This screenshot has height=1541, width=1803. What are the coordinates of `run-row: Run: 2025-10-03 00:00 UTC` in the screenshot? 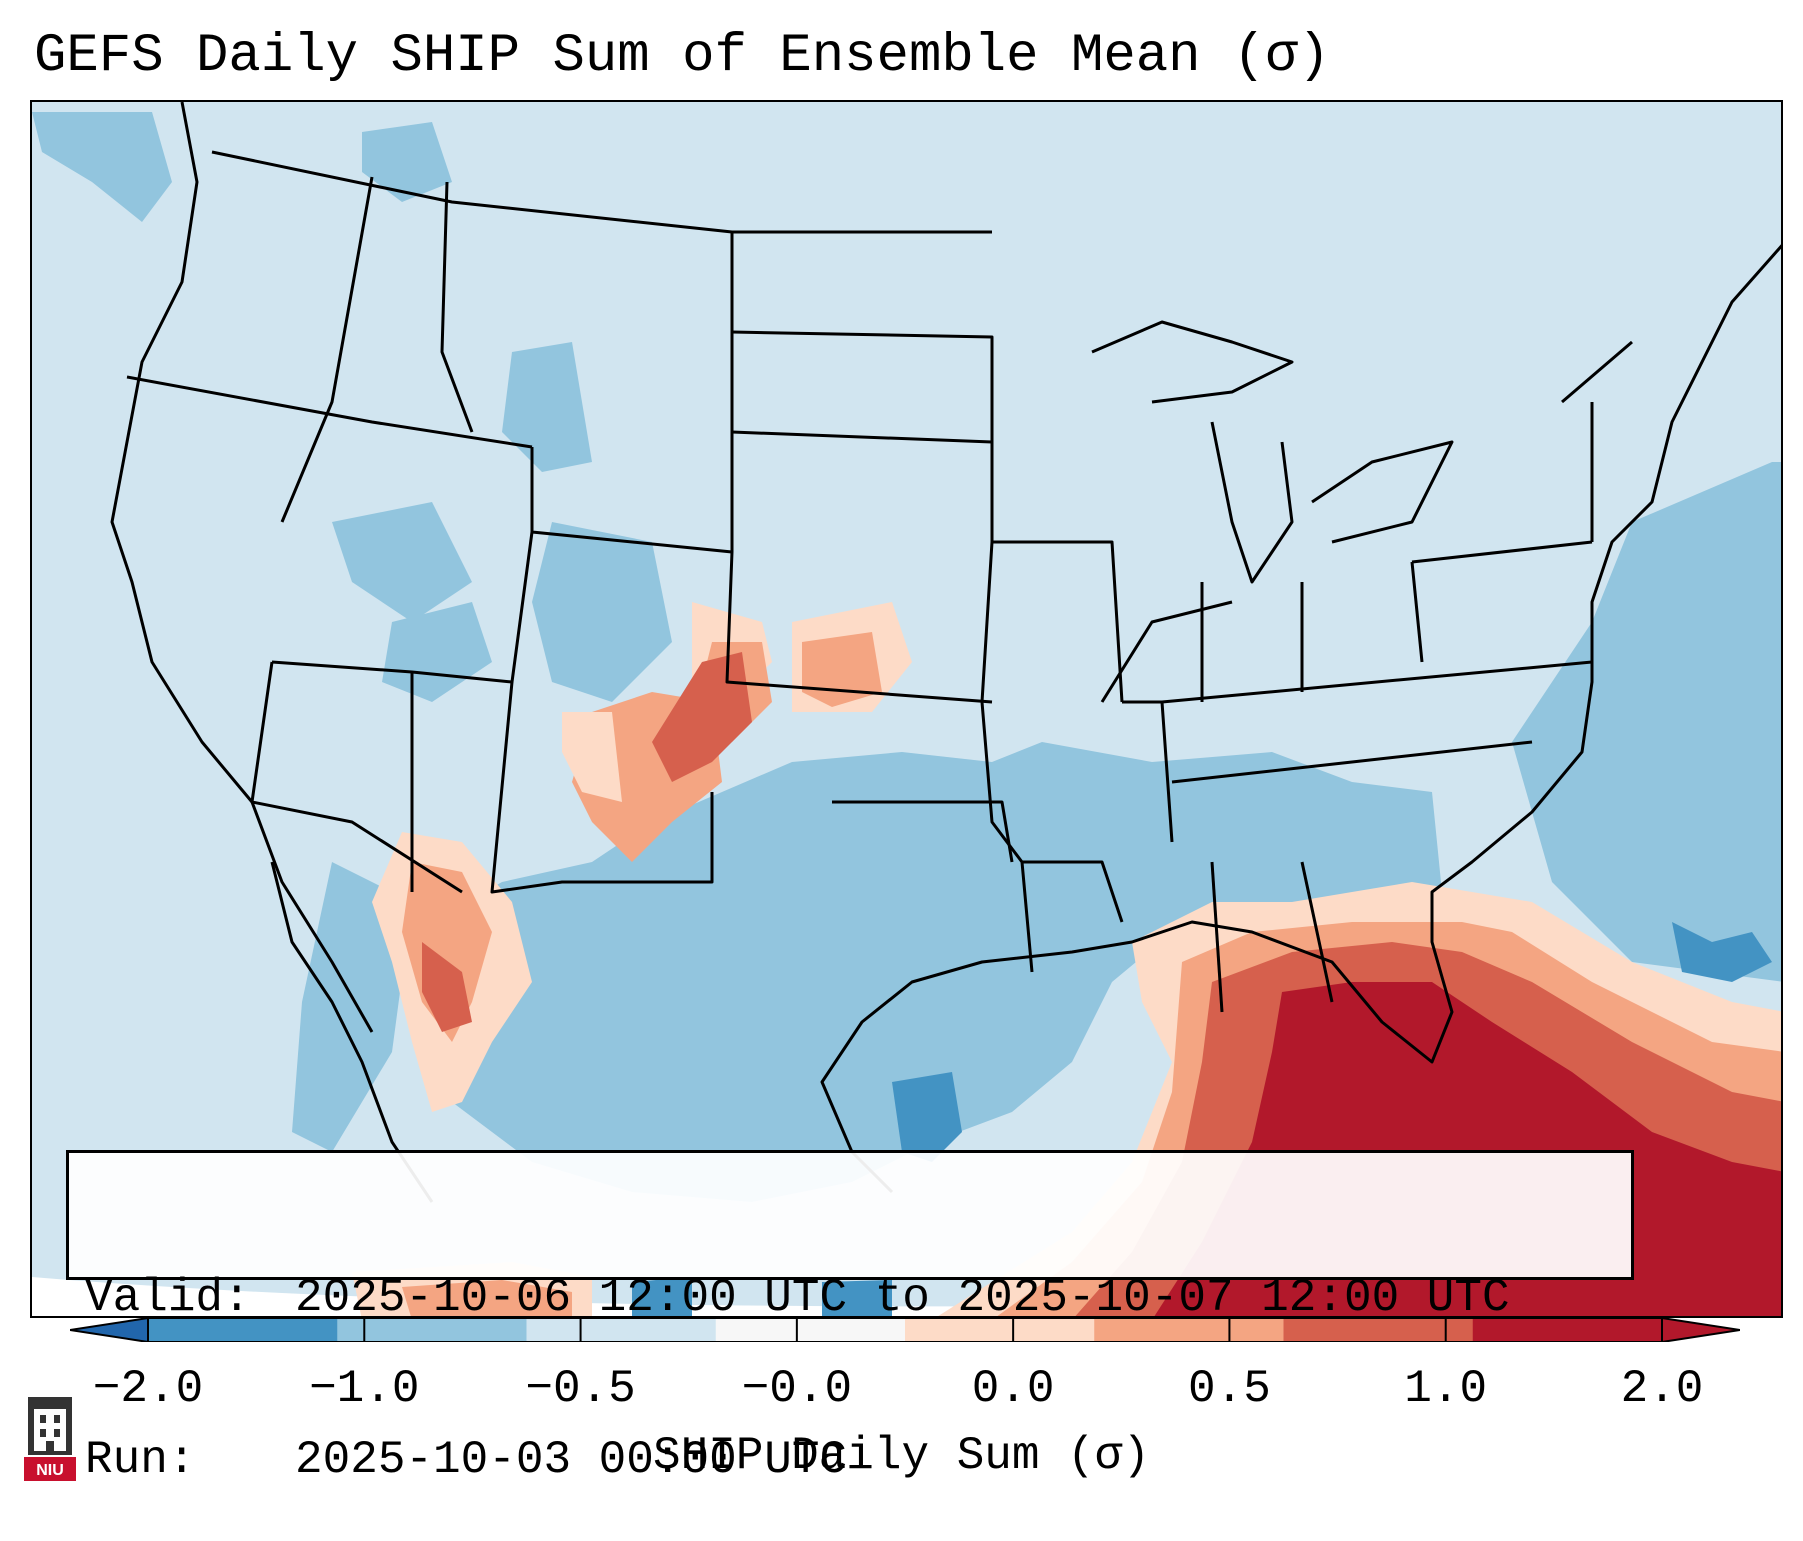 It's located at (850, 1460).